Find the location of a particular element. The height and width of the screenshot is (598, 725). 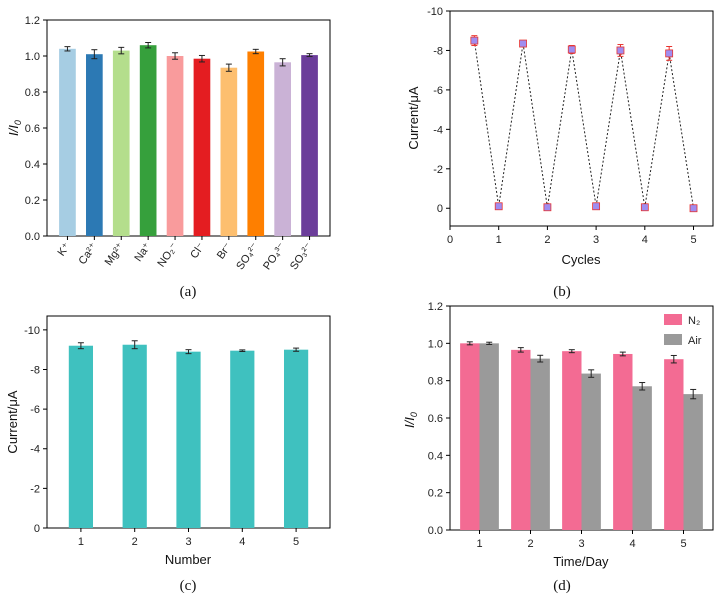

x-tick-label: Br⁻ is located at coordinates (225, 251).